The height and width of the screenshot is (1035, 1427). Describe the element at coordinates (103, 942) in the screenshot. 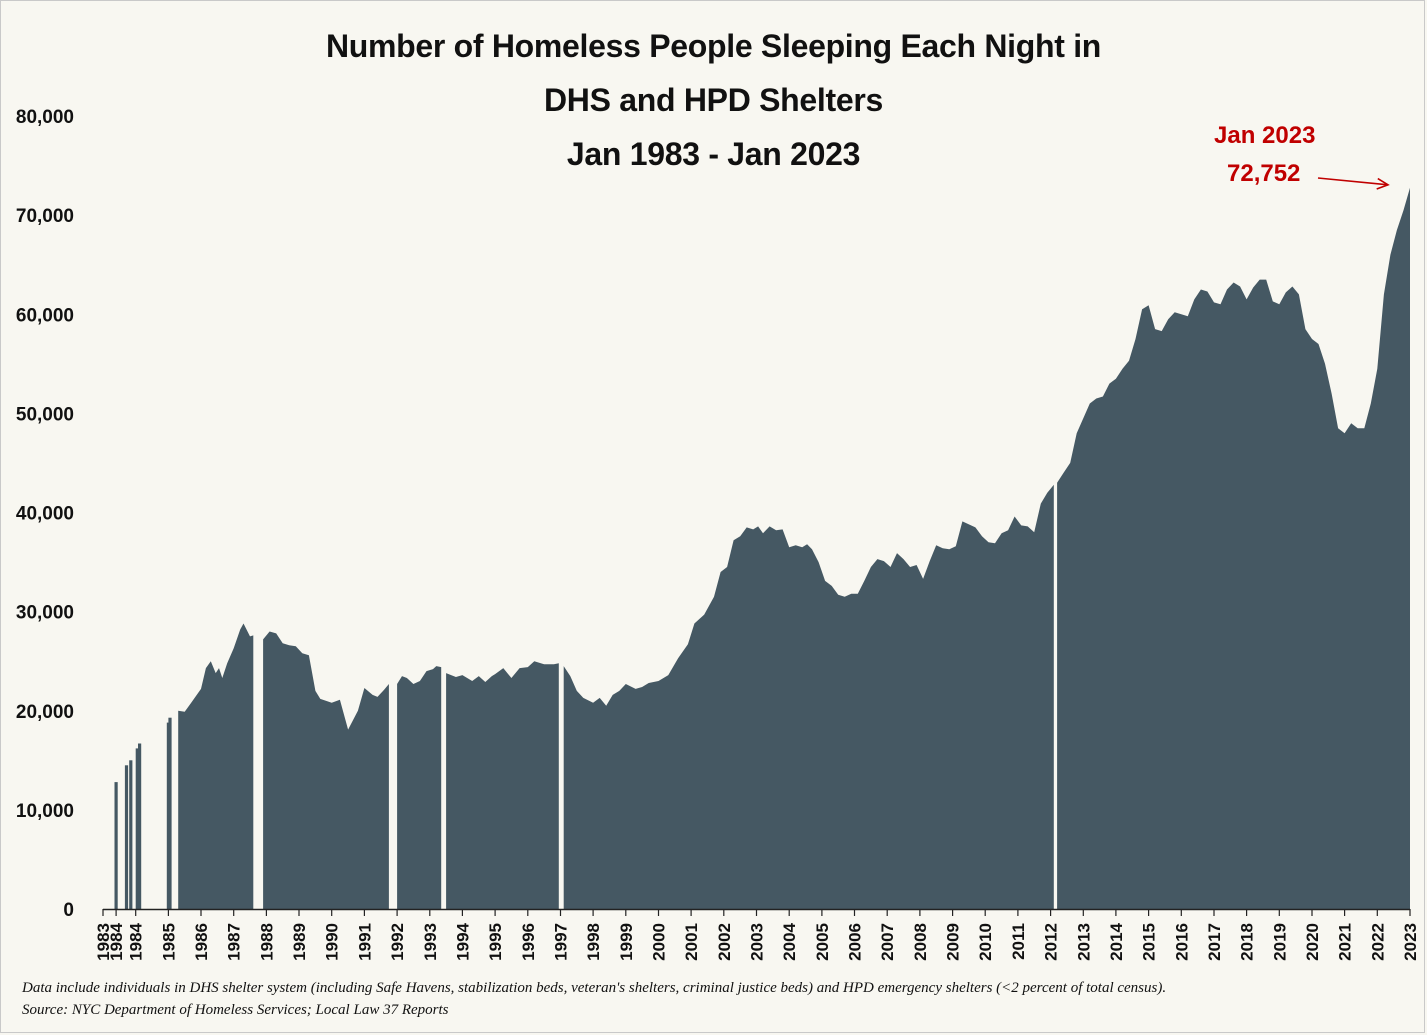

I see `x-tick-label-0: 1983` at that location.